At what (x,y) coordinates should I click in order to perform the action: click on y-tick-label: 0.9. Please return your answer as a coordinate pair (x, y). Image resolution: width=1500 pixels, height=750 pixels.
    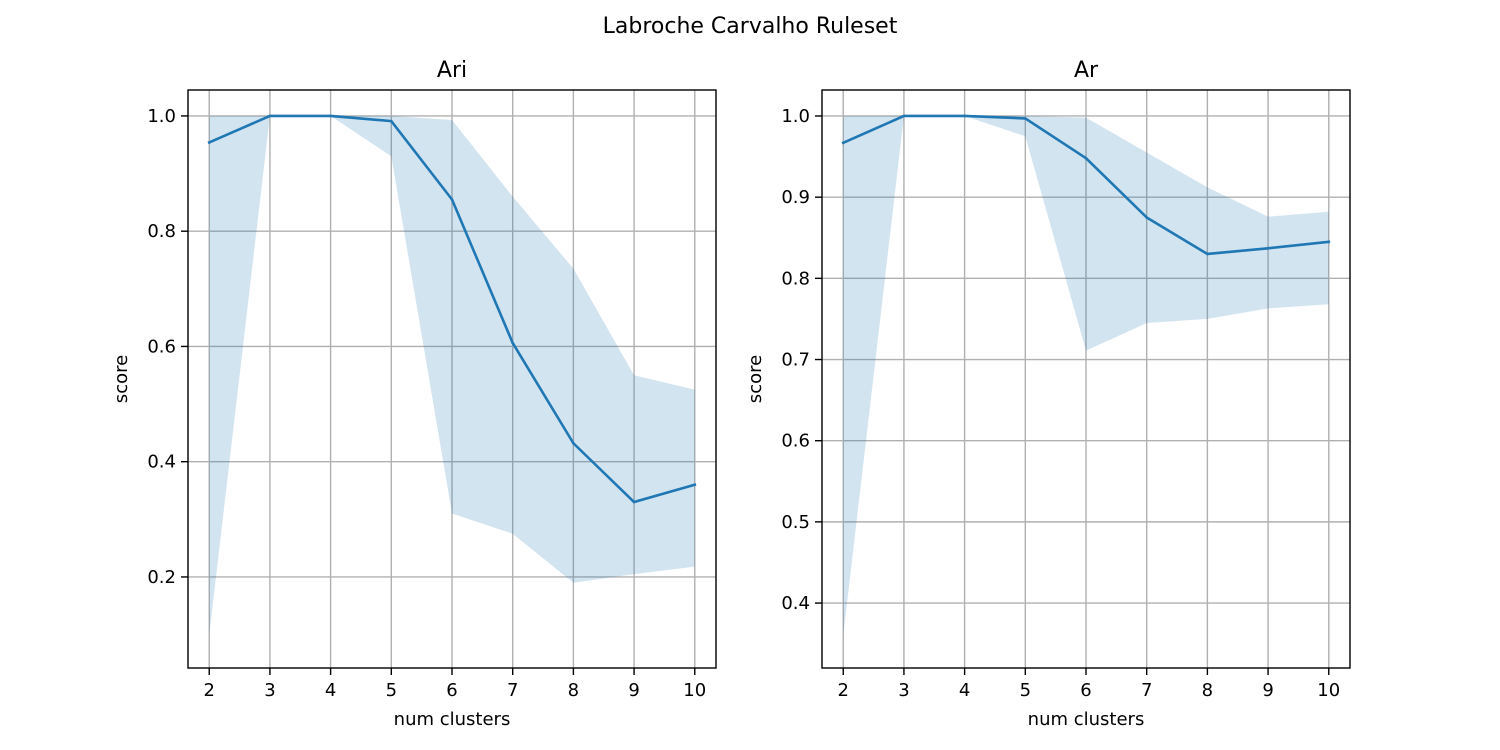
    Looking at the image, I should click on (795, 197).